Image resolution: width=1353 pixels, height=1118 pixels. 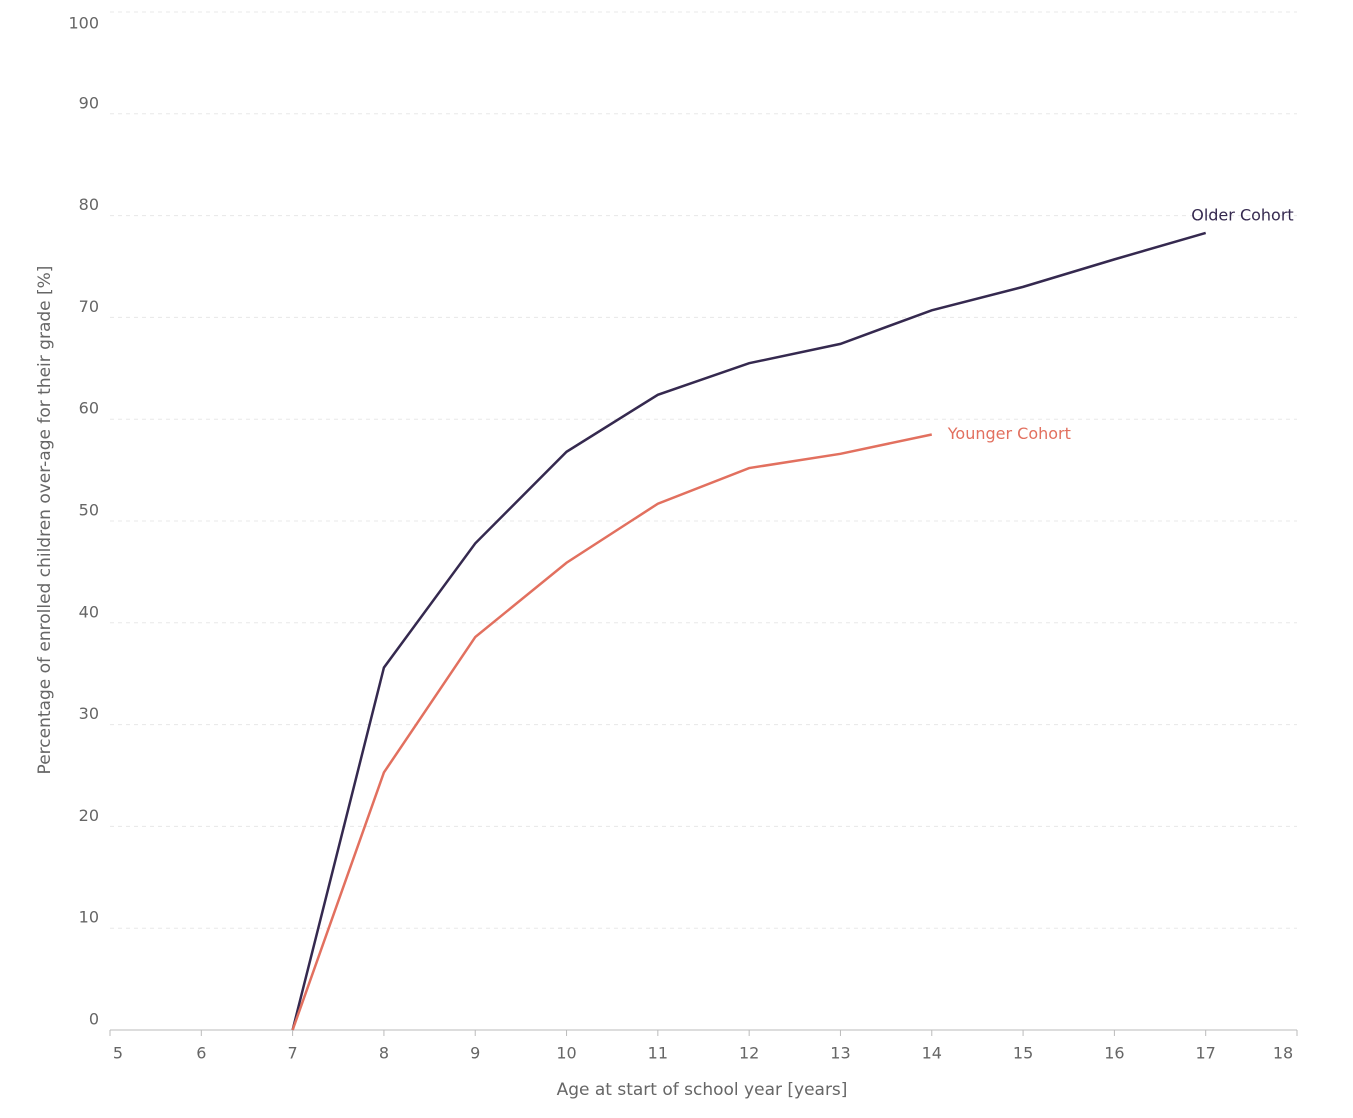 What do you see at coordinates (83, 23) in the screenshot?
I see `y-tick-label: 100` at bounding box center [83, 23].